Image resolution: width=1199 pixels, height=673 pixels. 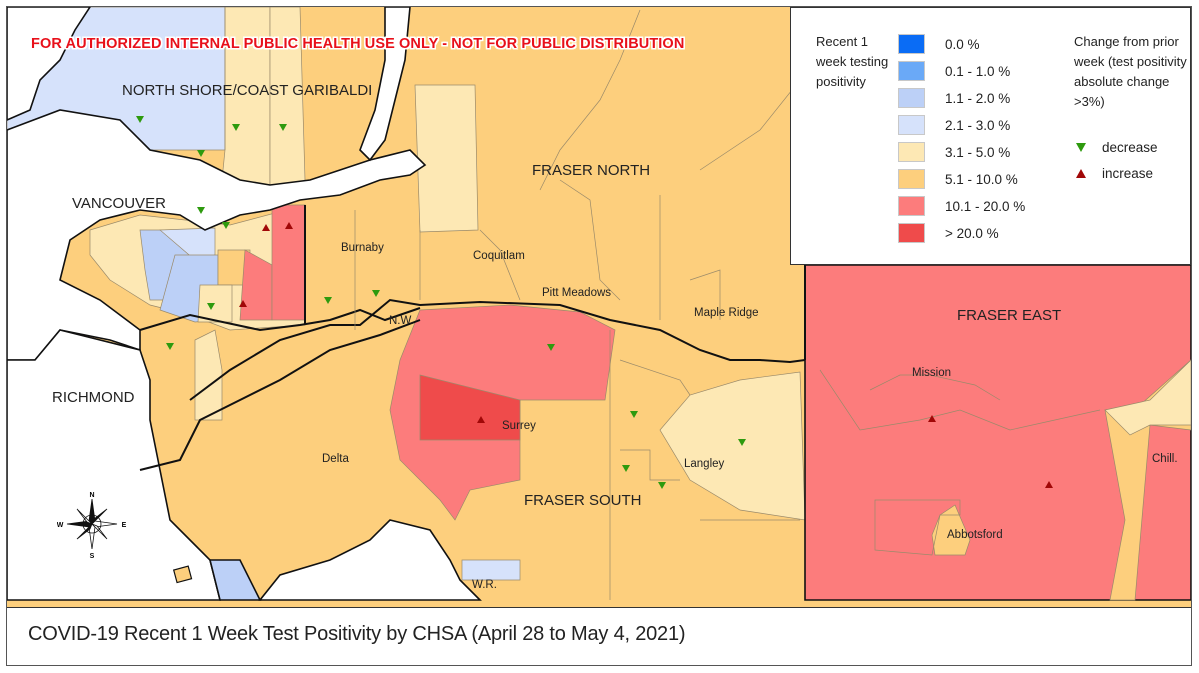 What do you see at coordinates (961, 233) in the screenshot?
I see `legend-item: > 20.0 %` at bounding box center [961, 233].